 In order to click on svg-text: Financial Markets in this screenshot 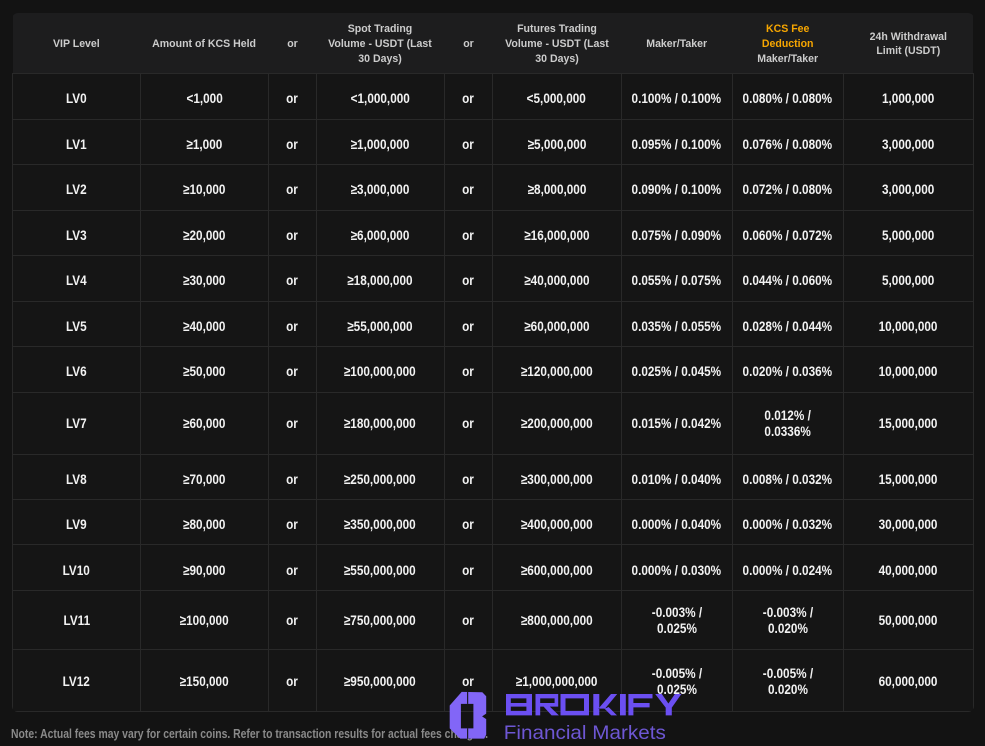, I will do `click(585, 733)`.